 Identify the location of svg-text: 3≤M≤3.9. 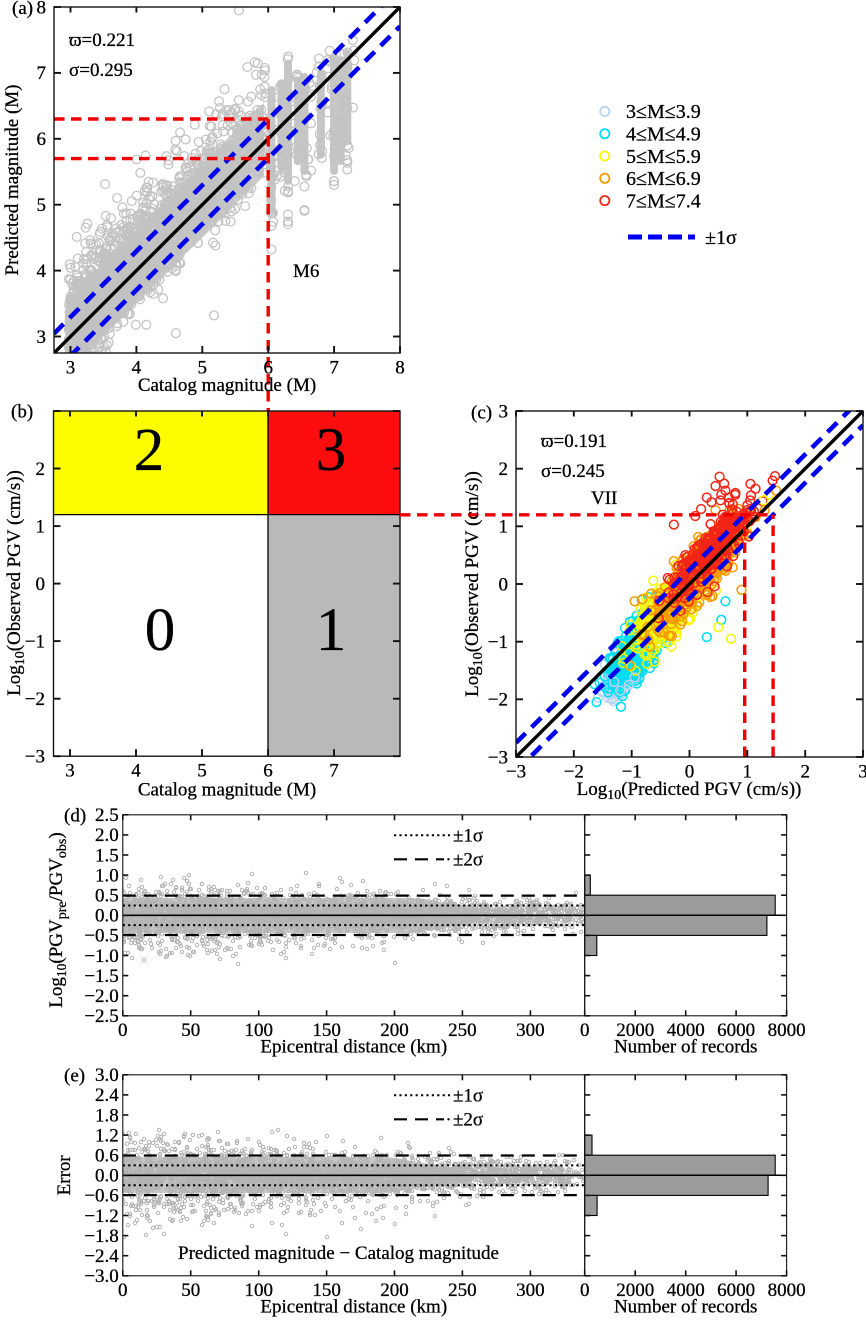
(663, 112).